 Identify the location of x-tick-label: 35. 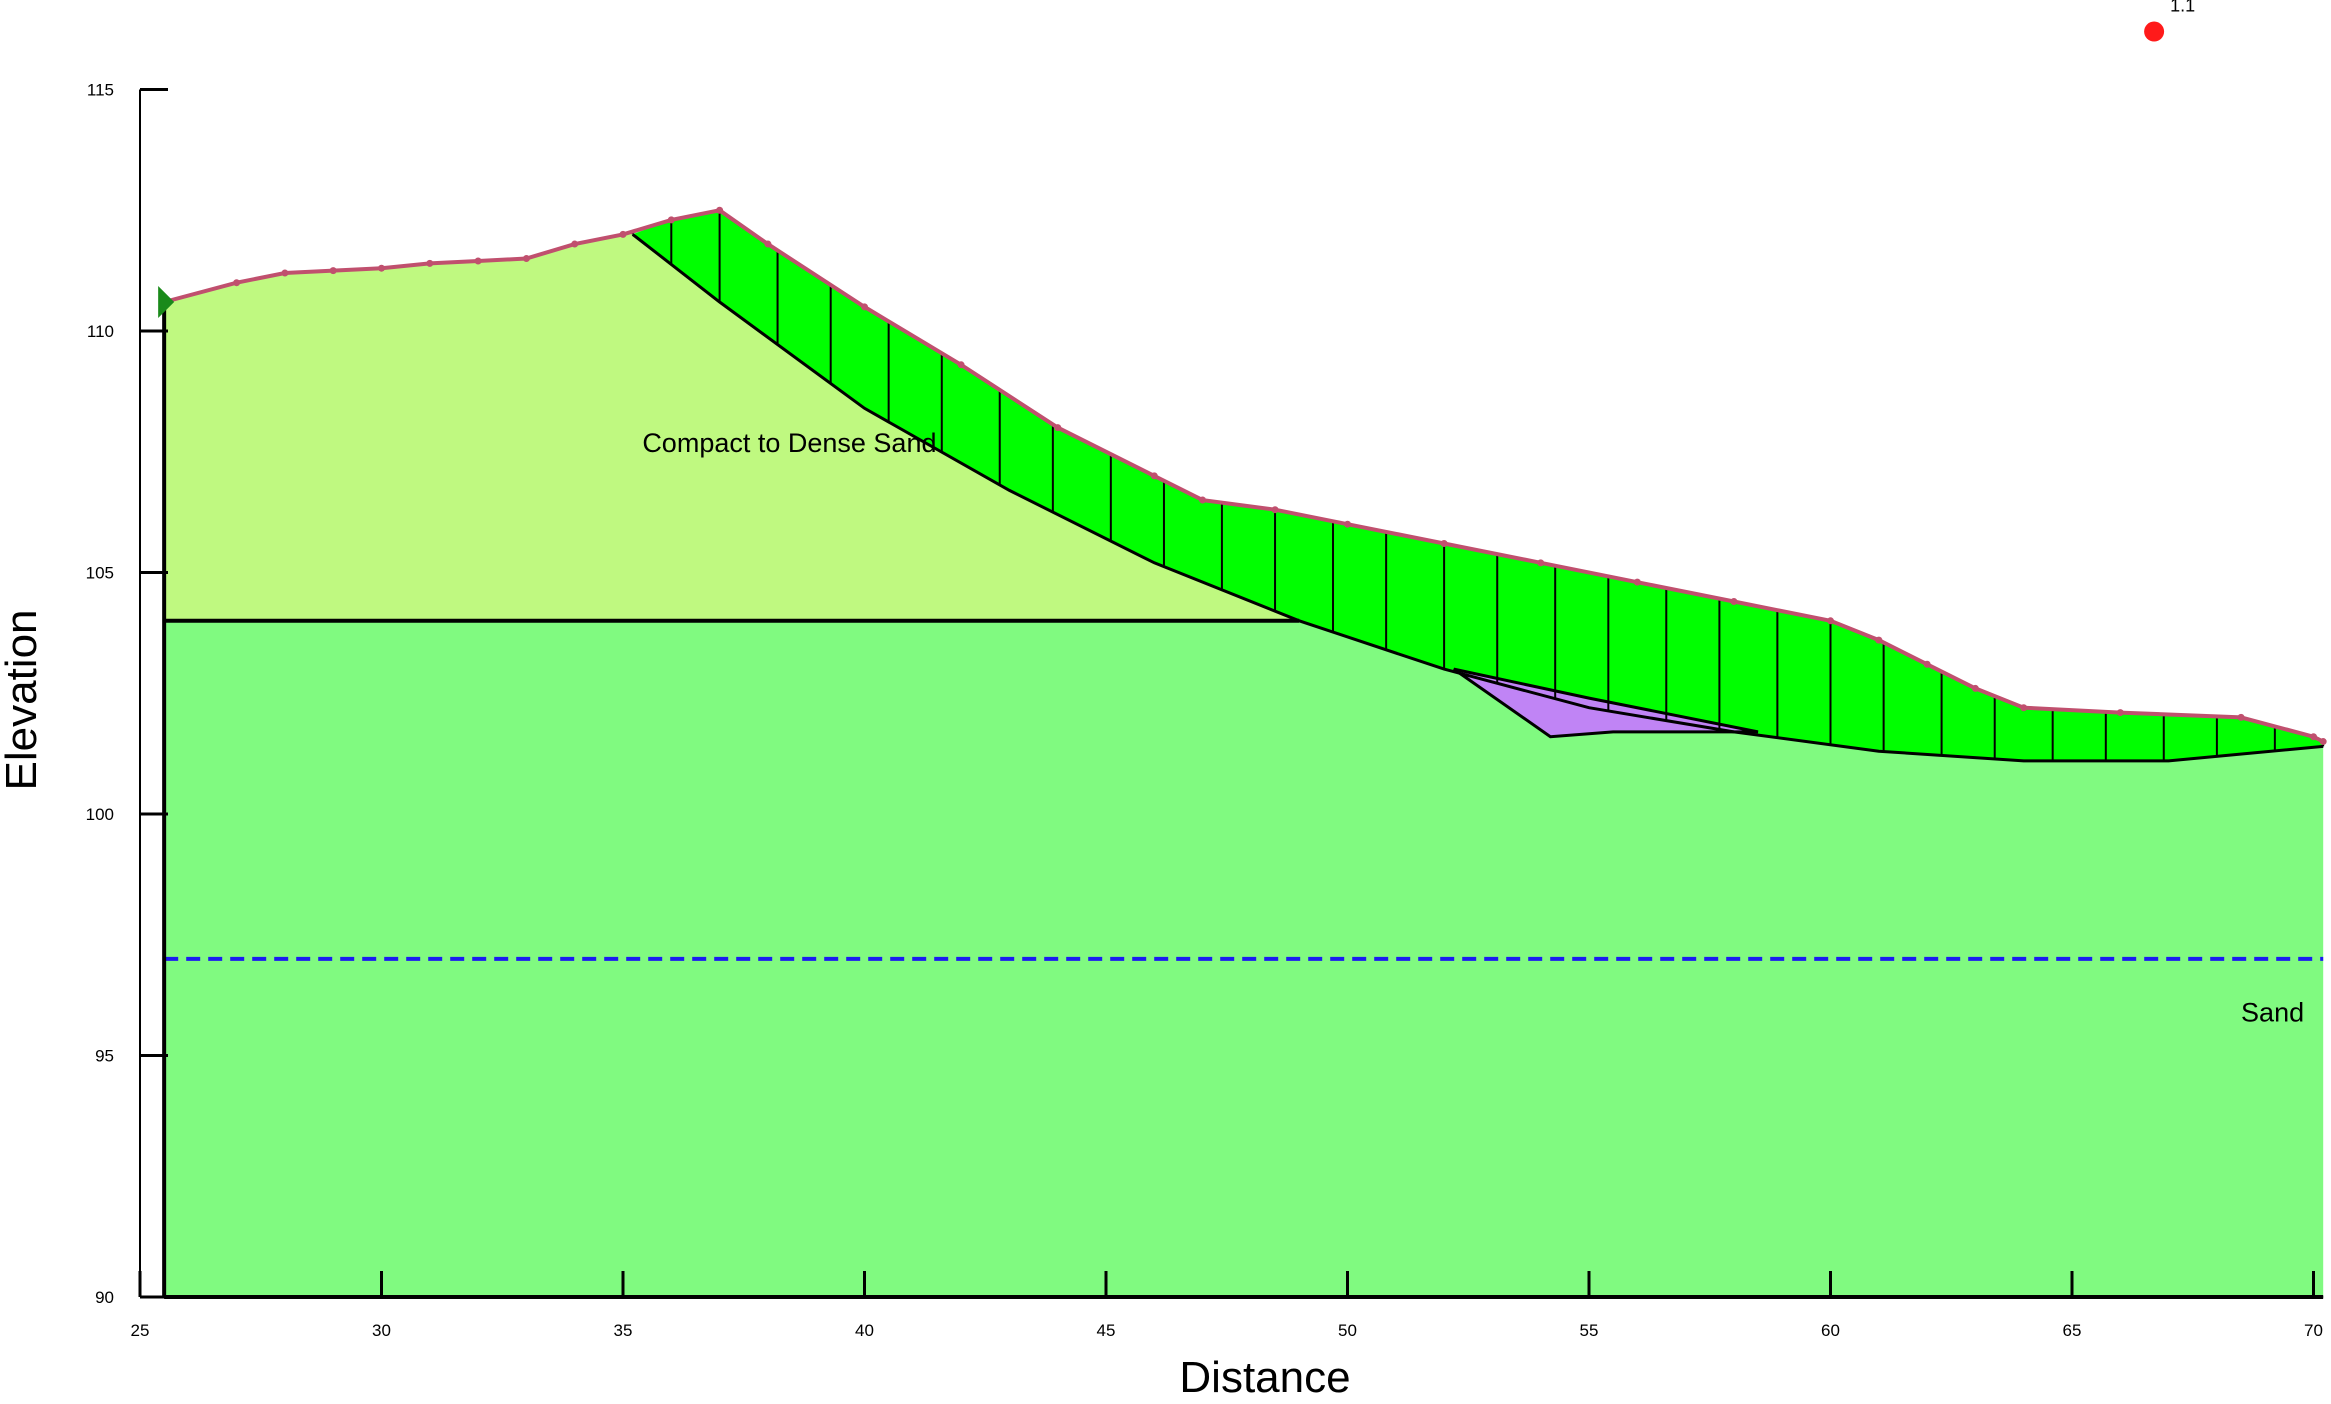
(623, 1330).